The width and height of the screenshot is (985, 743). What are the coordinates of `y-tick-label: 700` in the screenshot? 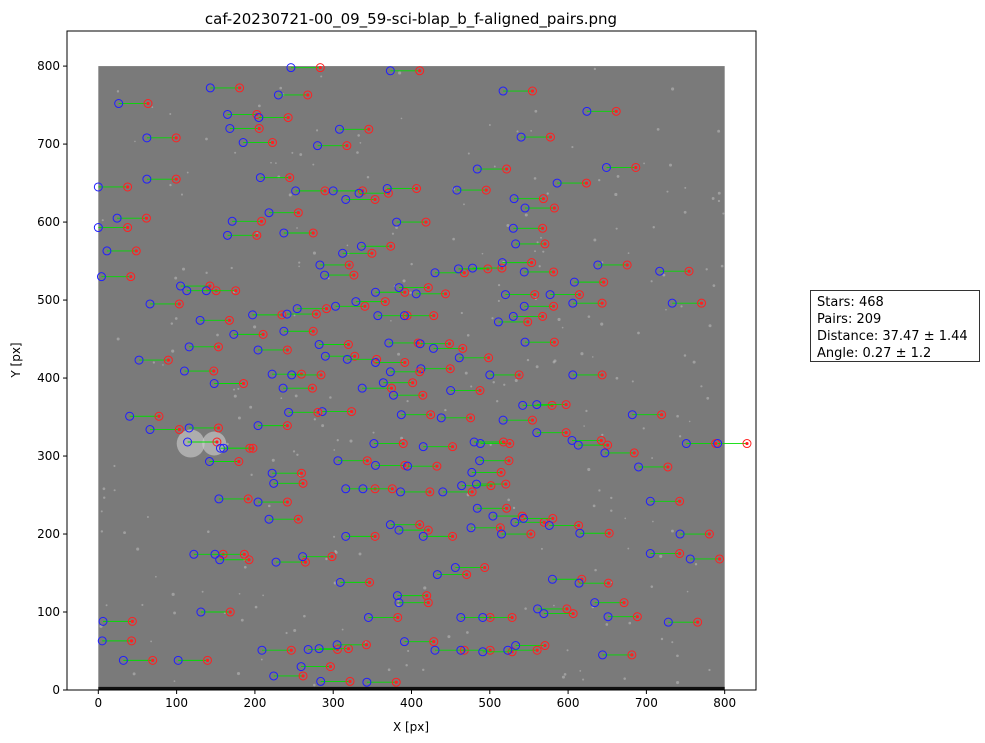 It's located at (48, 144).